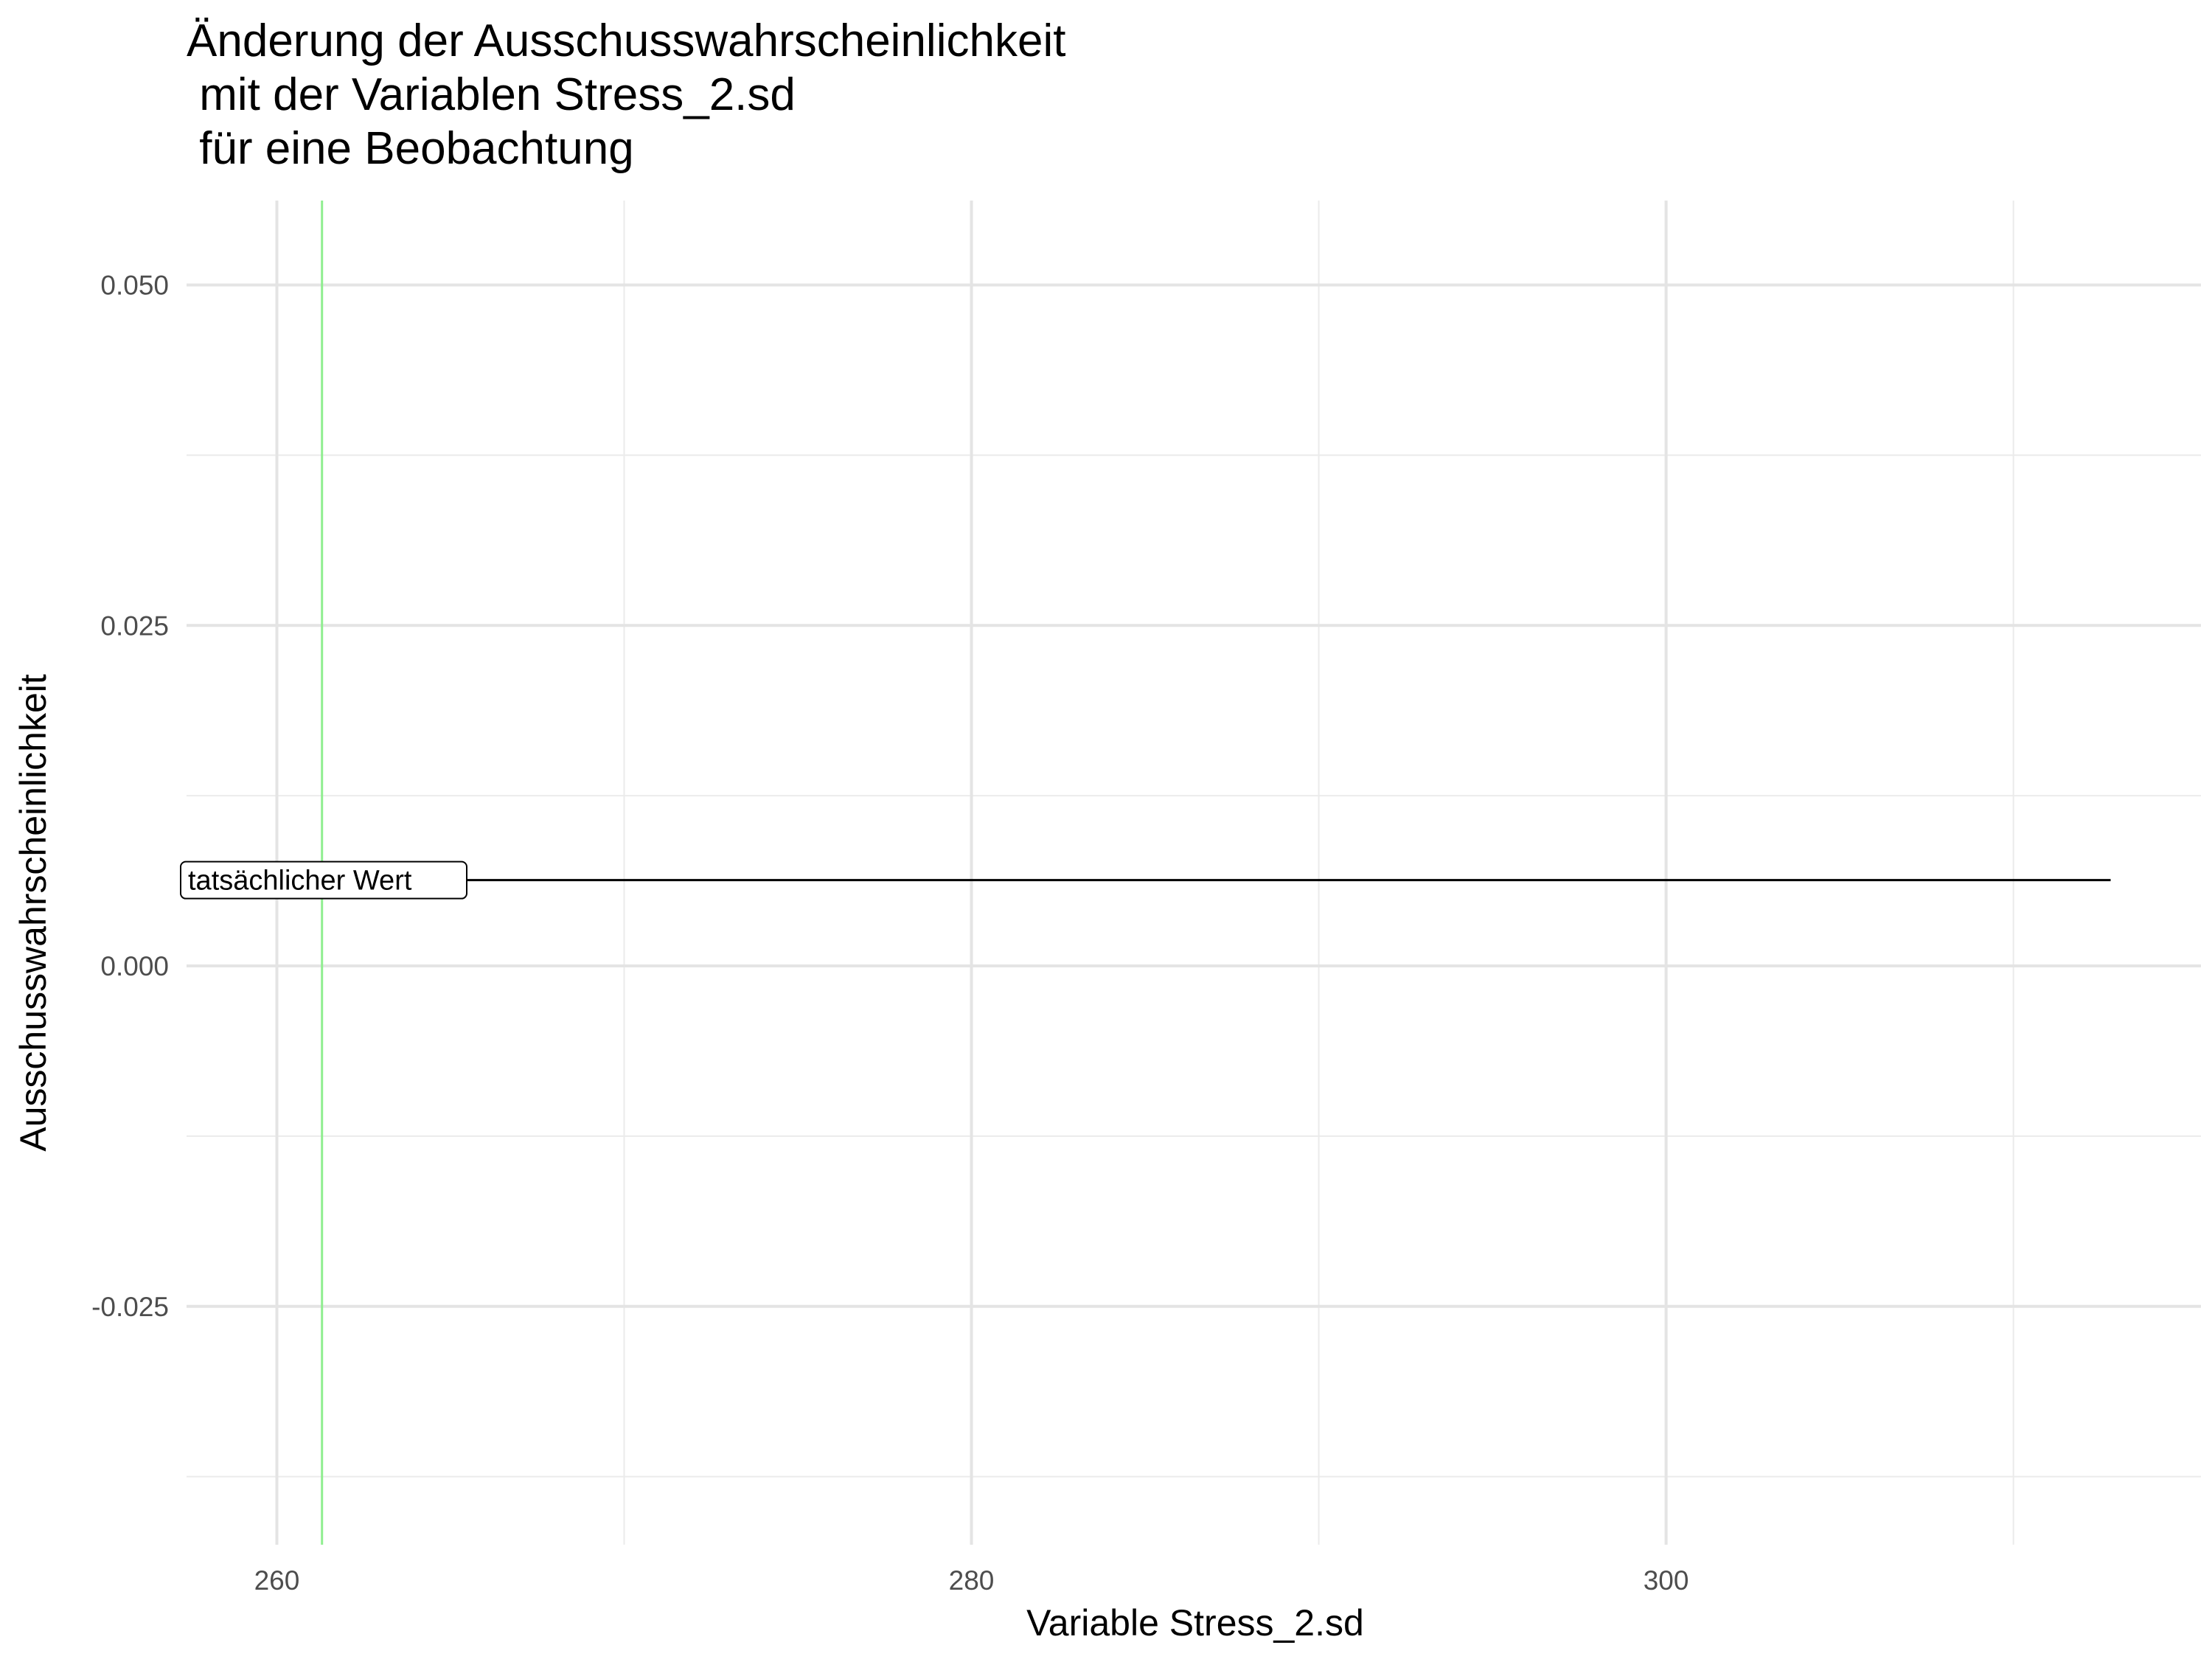  I want to click on title-line-3: für eine Beobachtung, so click(410, 148).